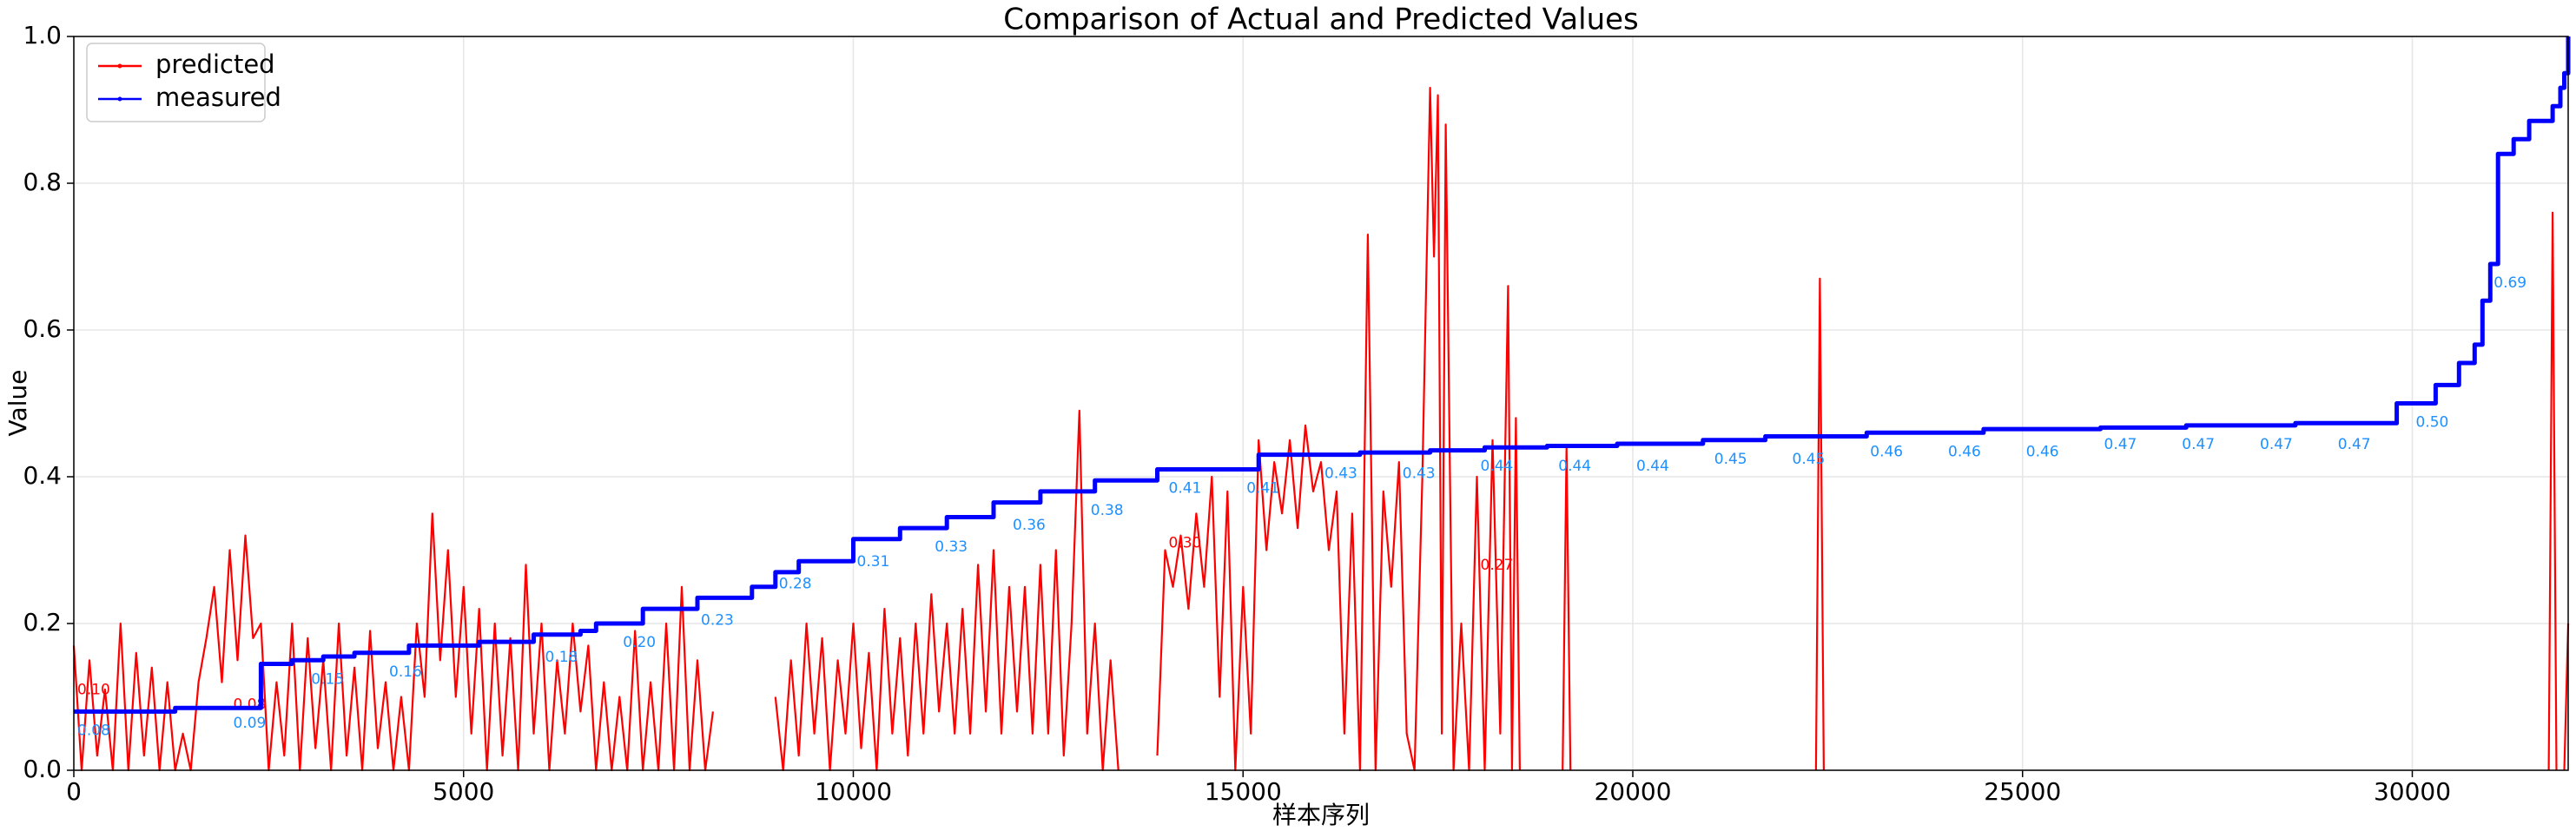 The height and width of the screenshot is (838, 2576). Describe the element at coordinates (561, 657) in the screenshot. I see `data-label: 0.18` at that location.